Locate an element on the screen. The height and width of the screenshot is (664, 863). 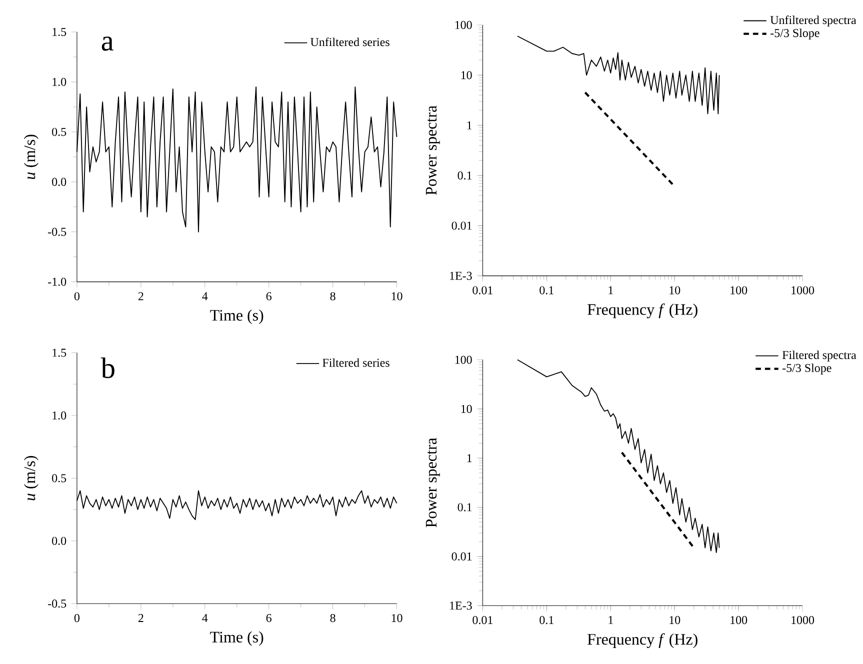
legend-label: Unfiltered spectra is located at coordinates (813, 21).